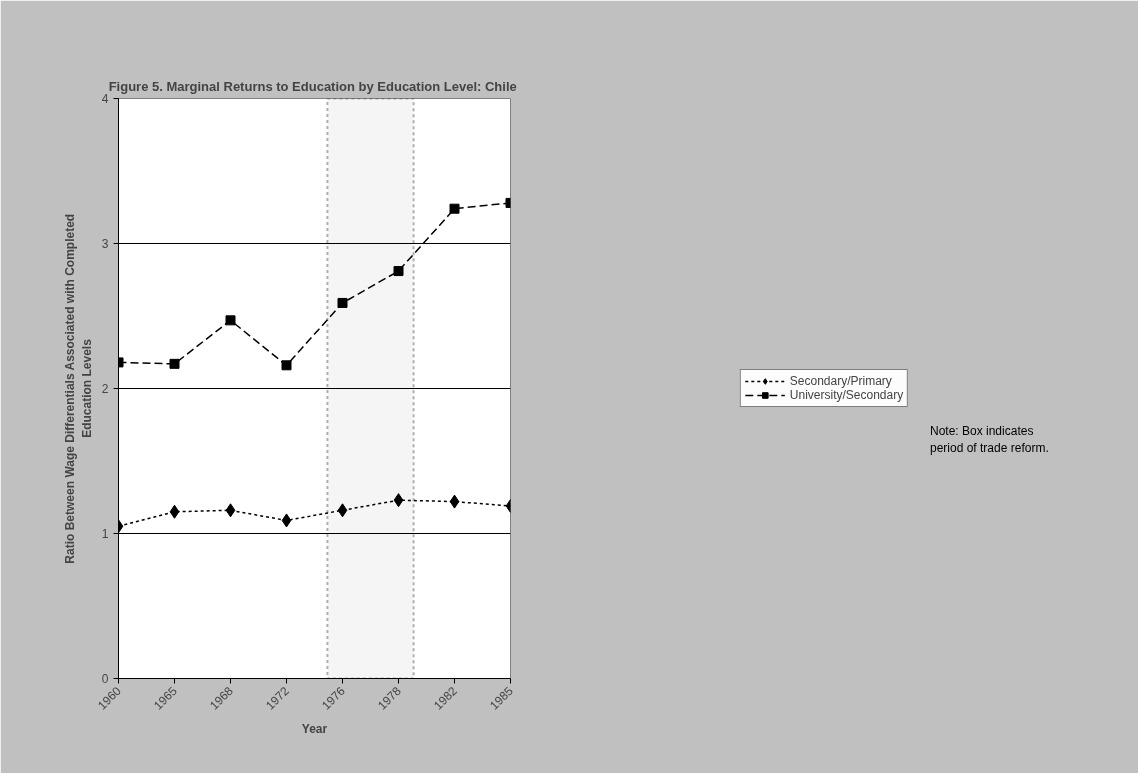  What do you see at coordinates (105, 99) in the screenshot?
I see `y-tick-label: 4` at bounding box center [105, 99].